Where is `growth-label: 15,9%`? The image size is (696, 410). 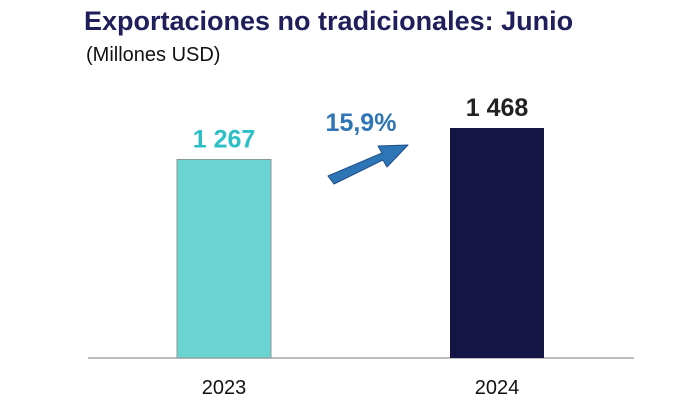 growth-label: 15,9% is located at coordinates (361, 123).